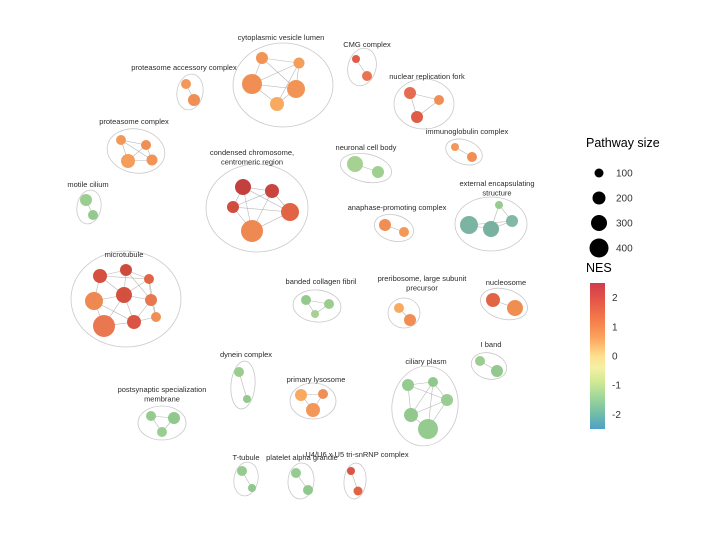 The width and height of the screenshot is (720, 545). Describe the element at coordinates (504, 299) in the screenshot. I see `pathway-cluster: nucleosome` at that location.